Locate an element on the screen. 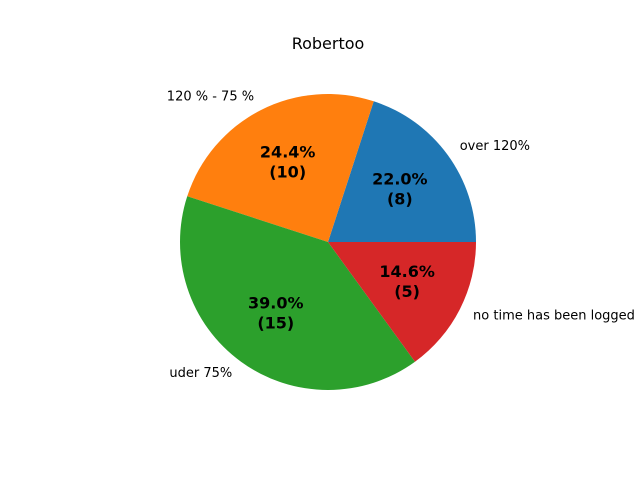 The height and width of the screenshot is (480, 640). slice-percent-label: 22.0% is located at coordinates (400, 178).